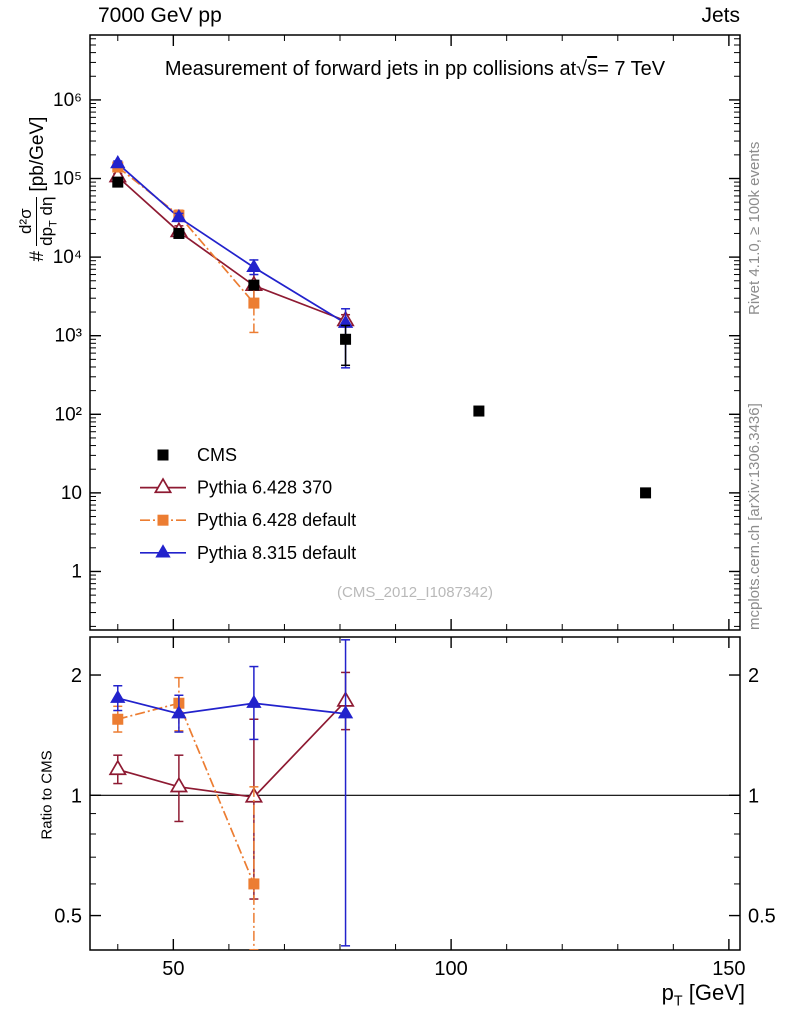 The height and width of the screenshot is (1024, 786). Describe the element at coordinates (68, 917) in the screenshot. I see `ratio-y-tick-label-left: 0.5` at that location.